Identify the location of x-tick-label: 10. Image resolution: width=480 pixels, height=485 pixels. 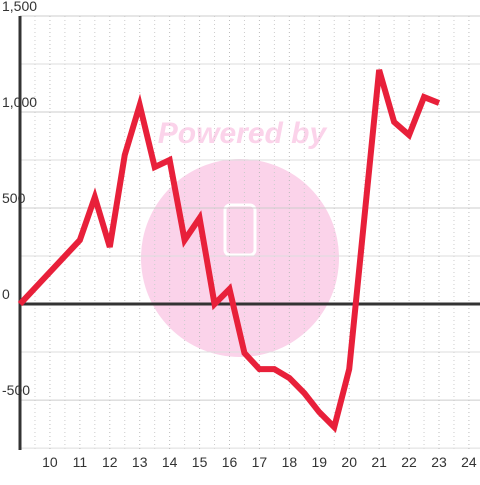
(50, 462).